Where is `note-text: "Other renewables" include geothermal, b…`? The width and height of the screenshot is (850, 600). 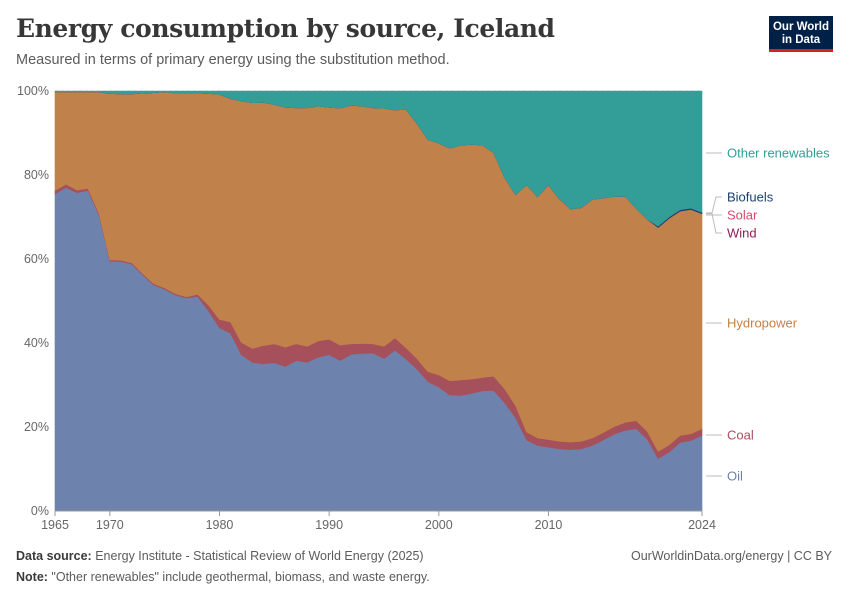 note-text: "Other renewables" include geothermal, b… is located at coordinates (238, 577).